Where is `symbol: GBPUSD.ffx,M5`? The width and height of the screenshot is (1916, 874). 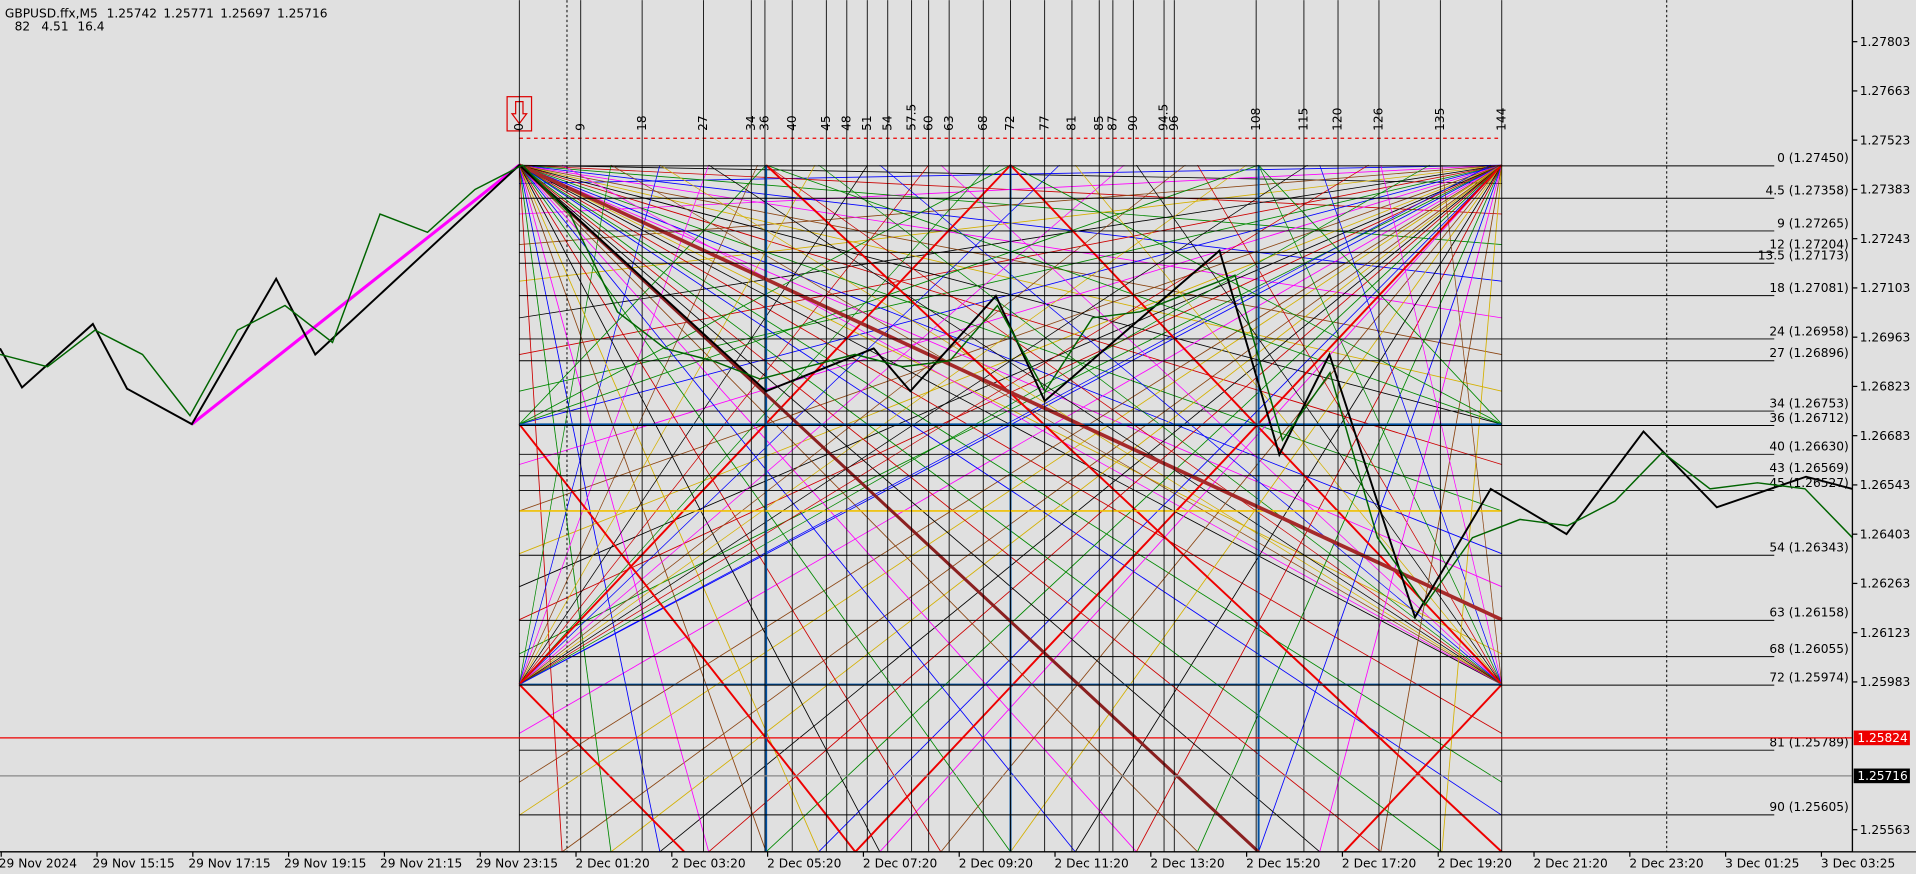 symbol: GBPUSD.ffx,M5 is located at coordinates (51, 13).